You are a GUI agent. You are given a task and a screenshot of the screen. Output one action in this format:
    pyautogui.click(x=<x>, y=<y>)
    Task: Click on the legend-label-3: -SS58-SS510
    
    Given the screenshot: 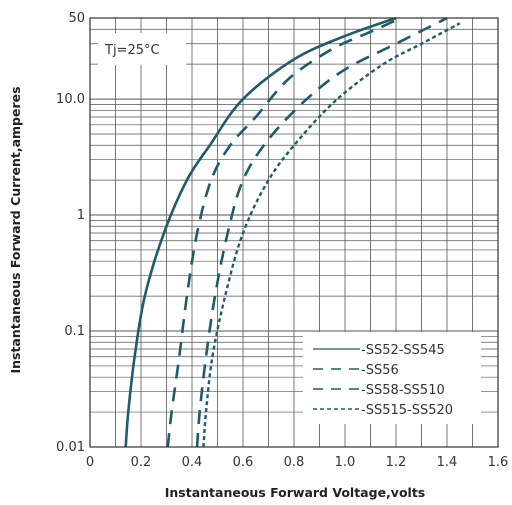 What is the action you would take?
    pyautogui.click(x=403, y=390)
    